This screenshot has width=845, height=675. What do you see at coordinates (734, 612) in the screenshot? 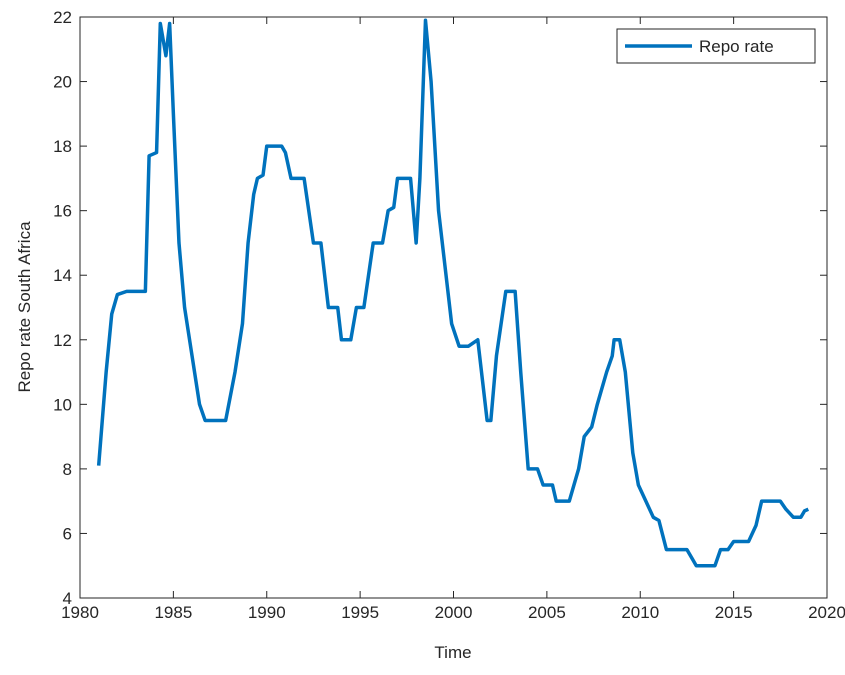
I see `x-tick-label: 2015` at bounding box center [734, 612].